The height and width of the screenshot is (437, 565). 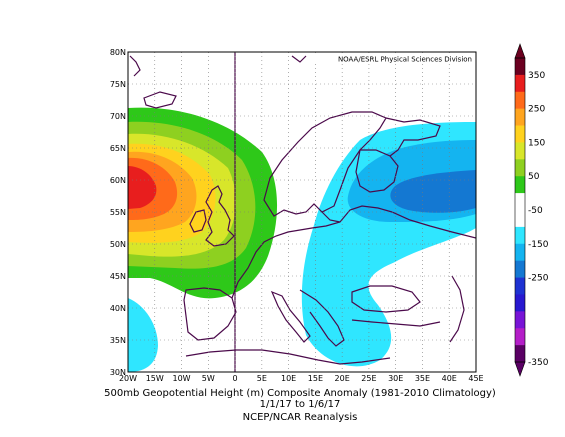 What do you see at coordinates (160, 100) in the screenshot?
I see `coast-iceland` at bounding box center [160, 100].